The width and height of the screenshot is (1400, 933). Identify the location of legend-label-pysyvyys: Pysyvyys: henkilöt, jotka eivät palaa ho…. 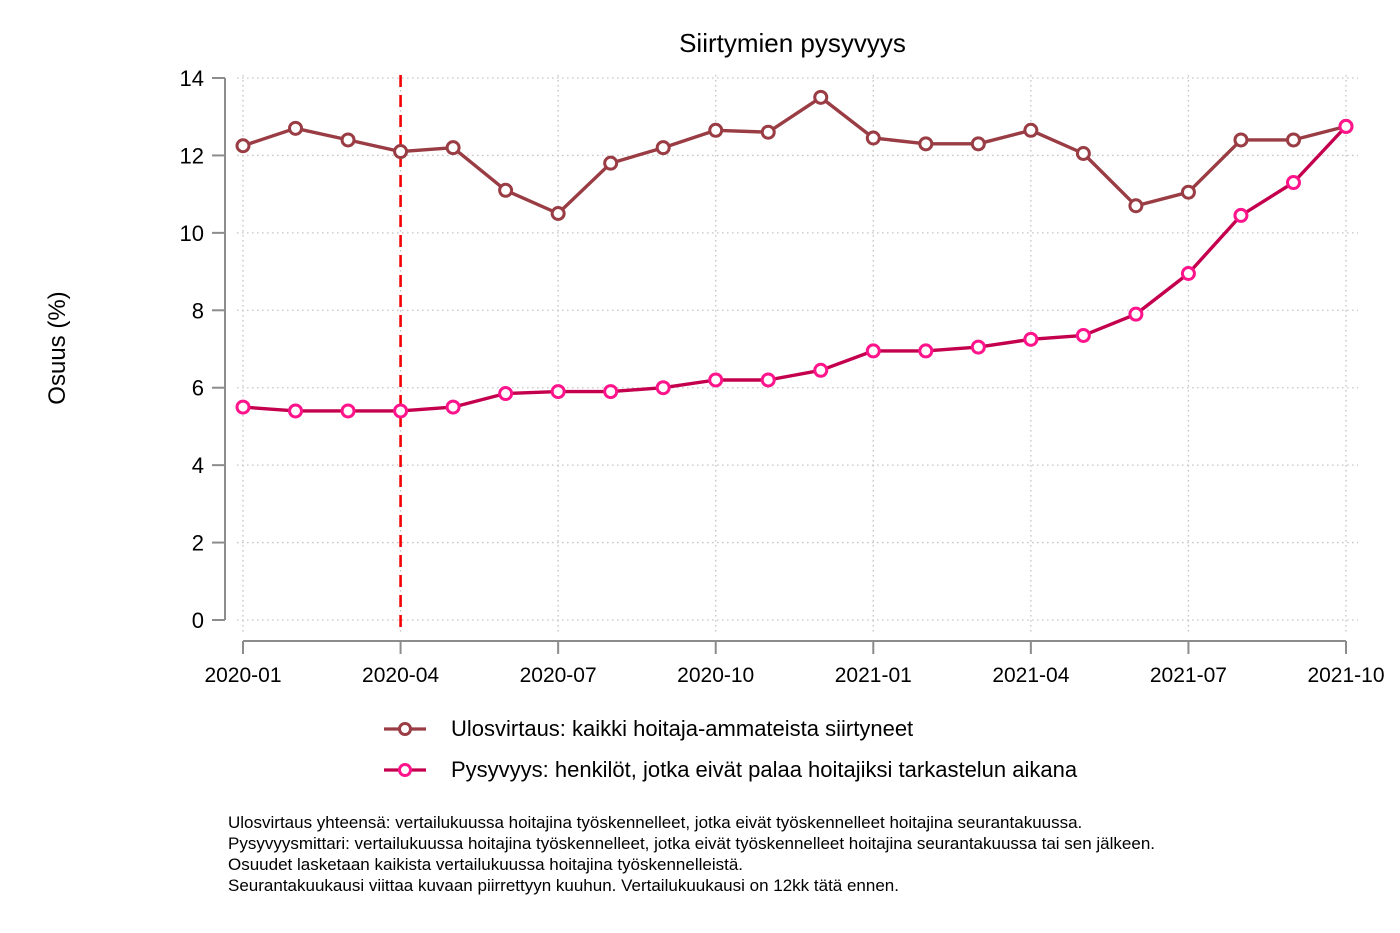
(764, 769).